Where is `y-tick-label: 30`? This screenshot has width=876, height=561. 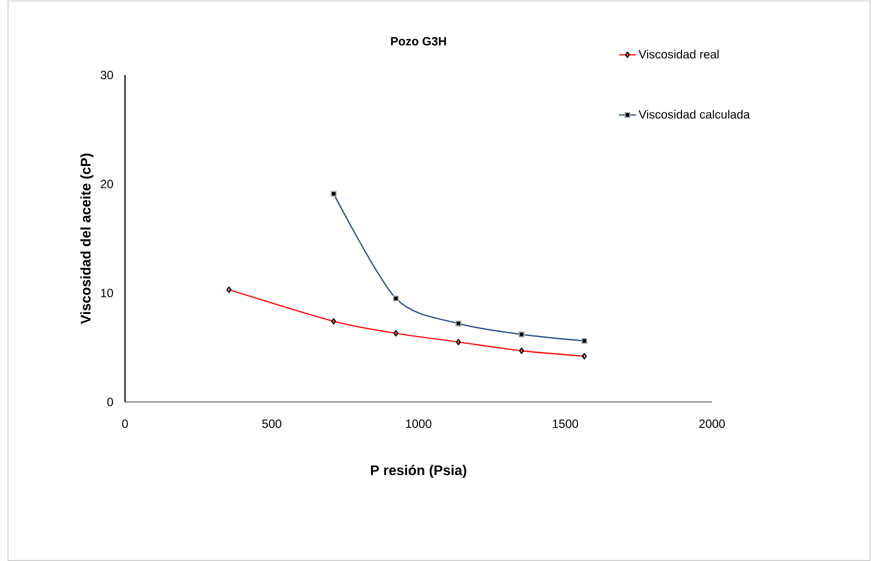 y-tick-label: 30 is located at coordinates (107, 75).